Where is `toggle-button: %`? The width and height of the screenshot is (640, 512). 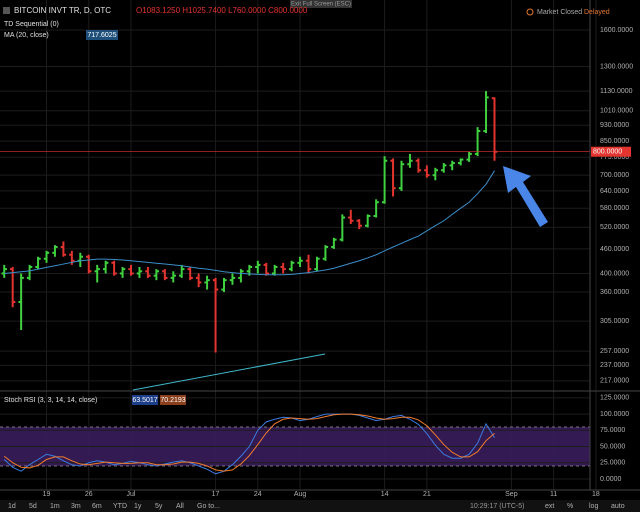
toggle-button: % is located at coordinates (570, 506).